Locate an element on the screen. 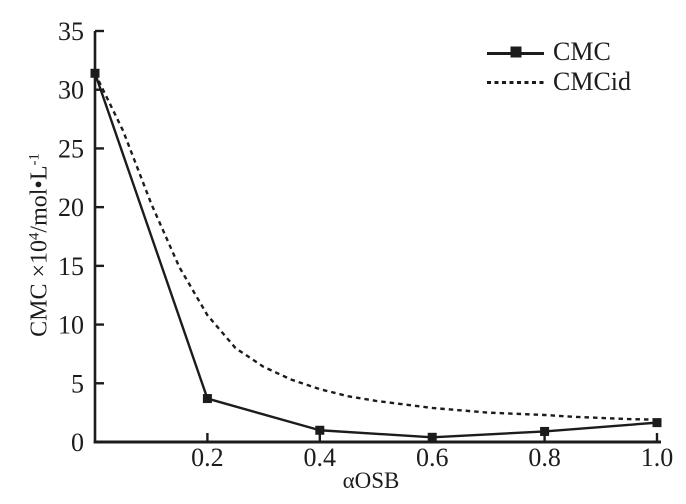 Image resolution: width=686 pixels, height=504 pixels. y-axis-label-prefix: CMC ×10 is located at coordinates (39, 288).